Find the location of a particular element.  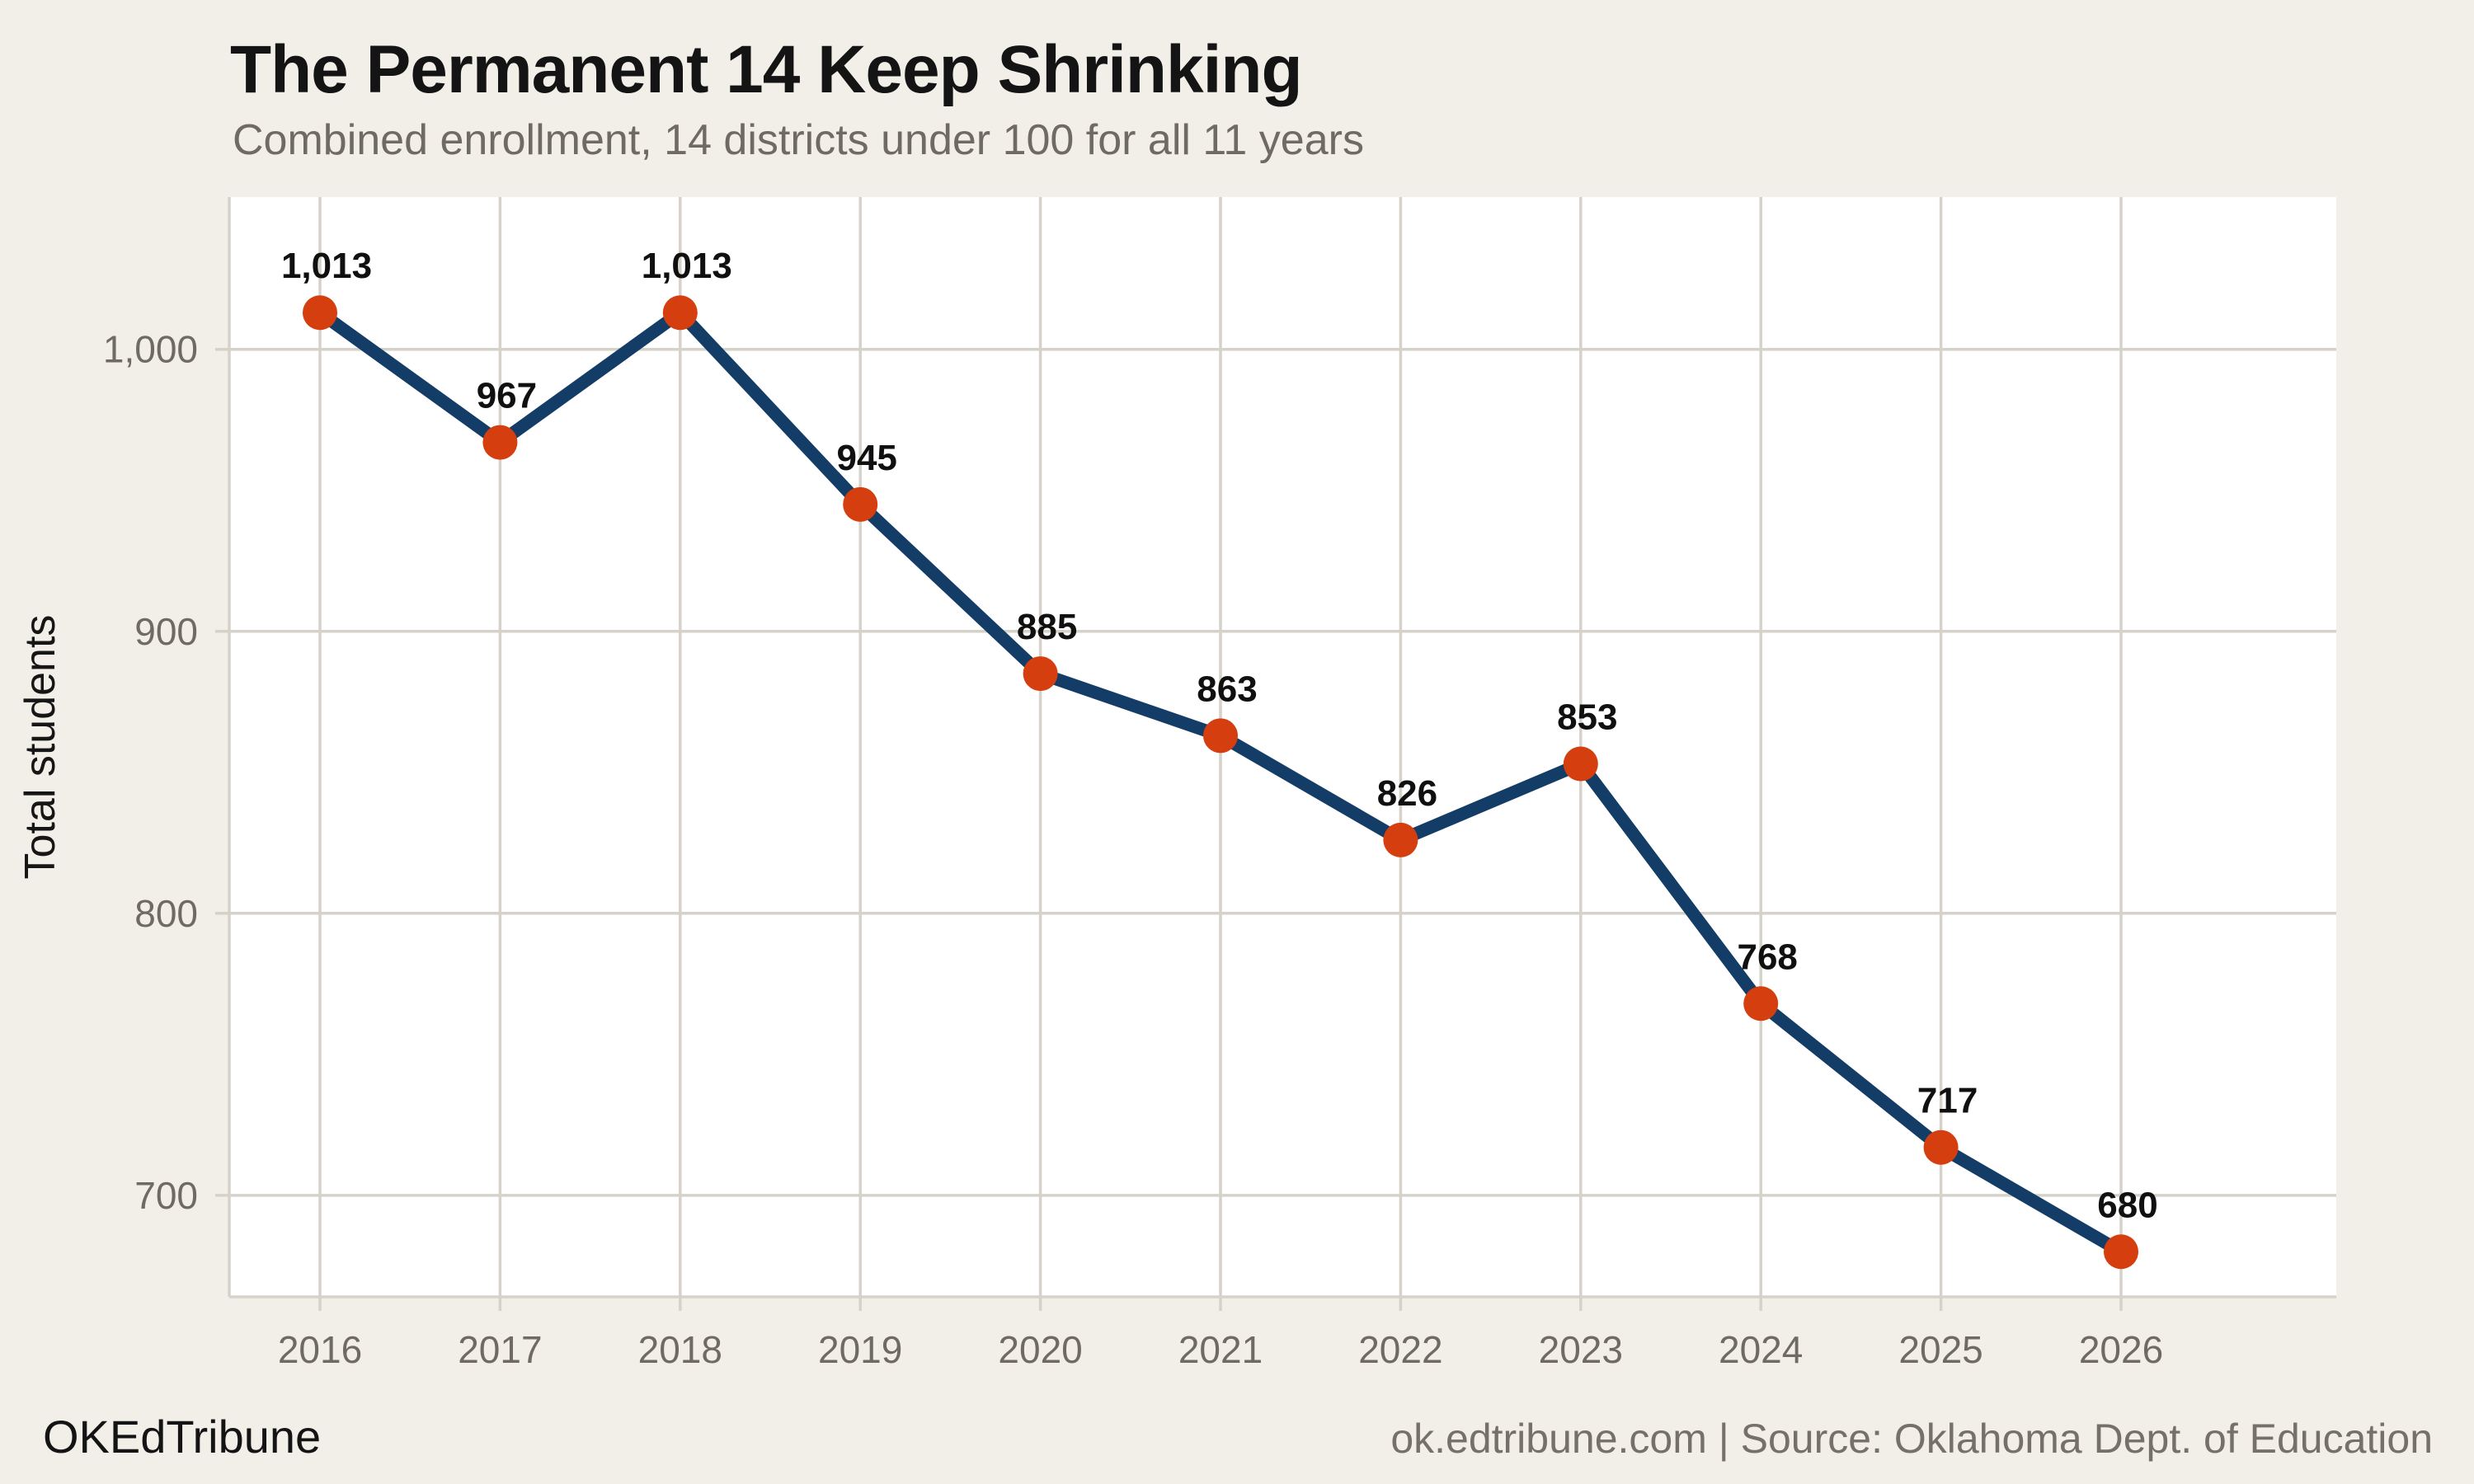

data-point-2021 is located at coordinates (1220, 736).